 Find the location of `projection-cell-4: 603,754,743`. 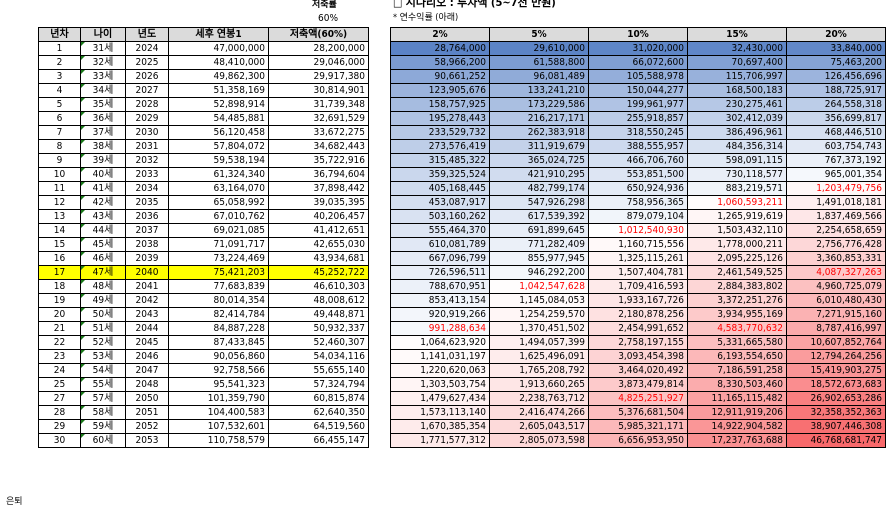

projection-cell-4: 603,754,743 is located at coordinates (836, 146).